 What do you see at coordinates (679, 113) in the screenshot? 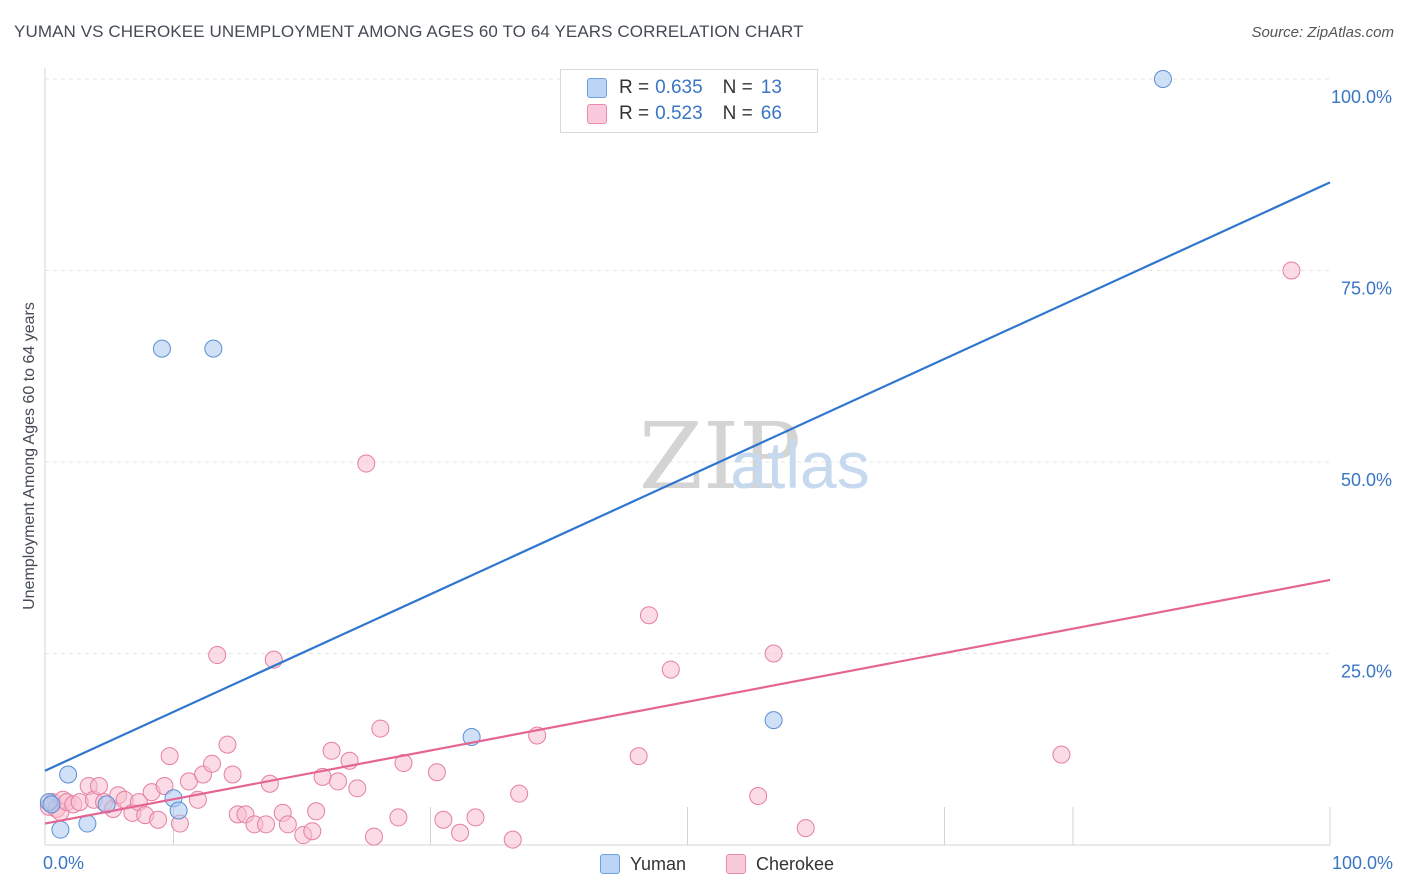
I see `cherokee-r-value: 0.523` at bounding box center [679, 113].